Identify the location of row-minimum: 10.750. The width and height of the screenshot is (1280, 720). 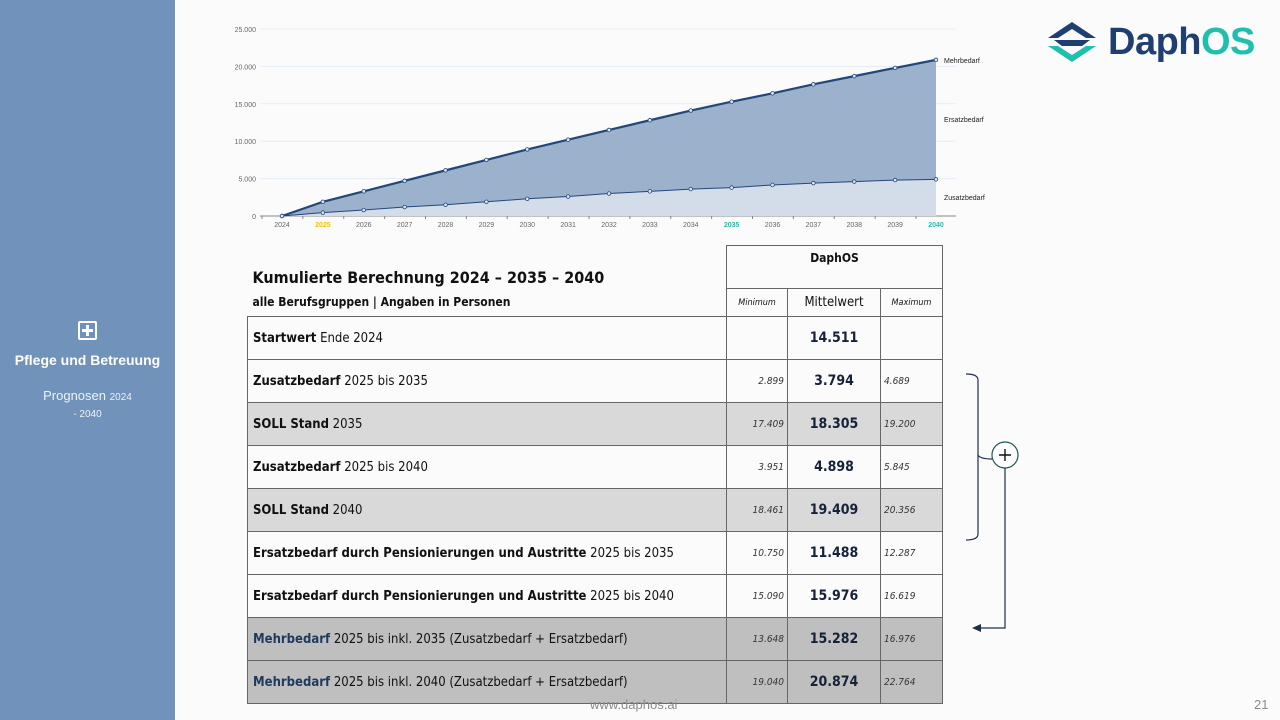
(757, 553).